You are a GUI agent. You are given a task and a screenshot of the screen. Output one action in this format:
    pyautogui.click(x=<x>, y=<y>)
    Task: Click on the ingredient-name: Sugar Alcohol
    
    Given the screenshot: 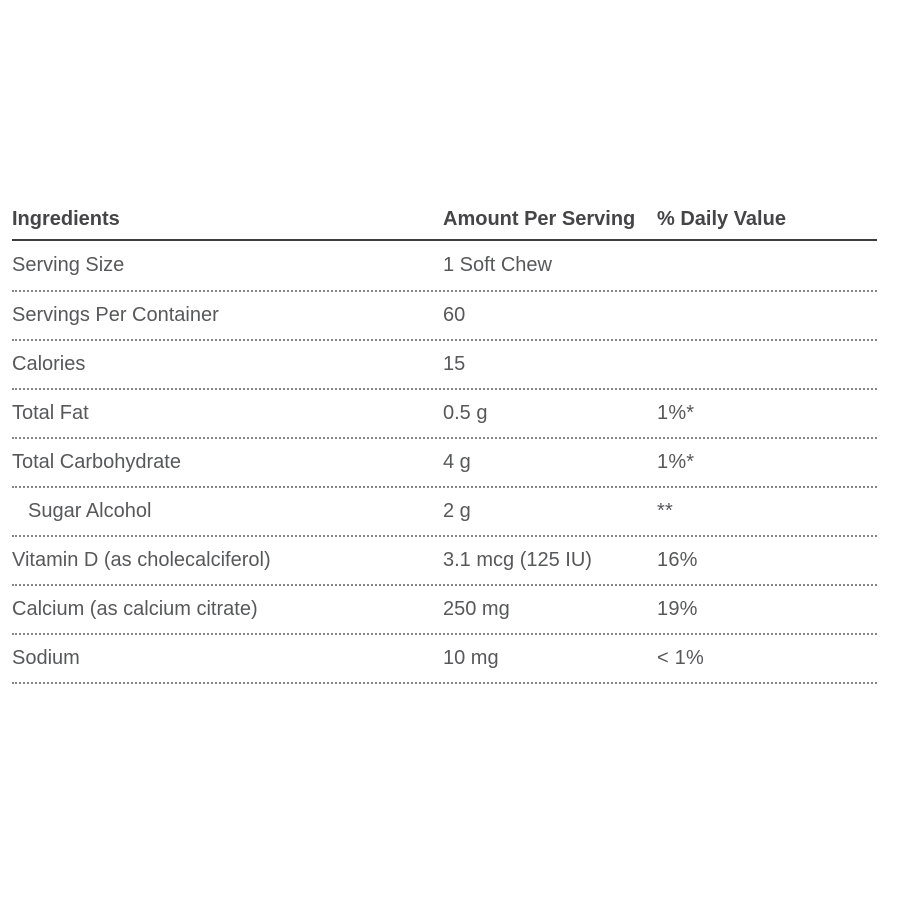 What is the action you would take?
    pyautogui.click(x=90, y=511)
    